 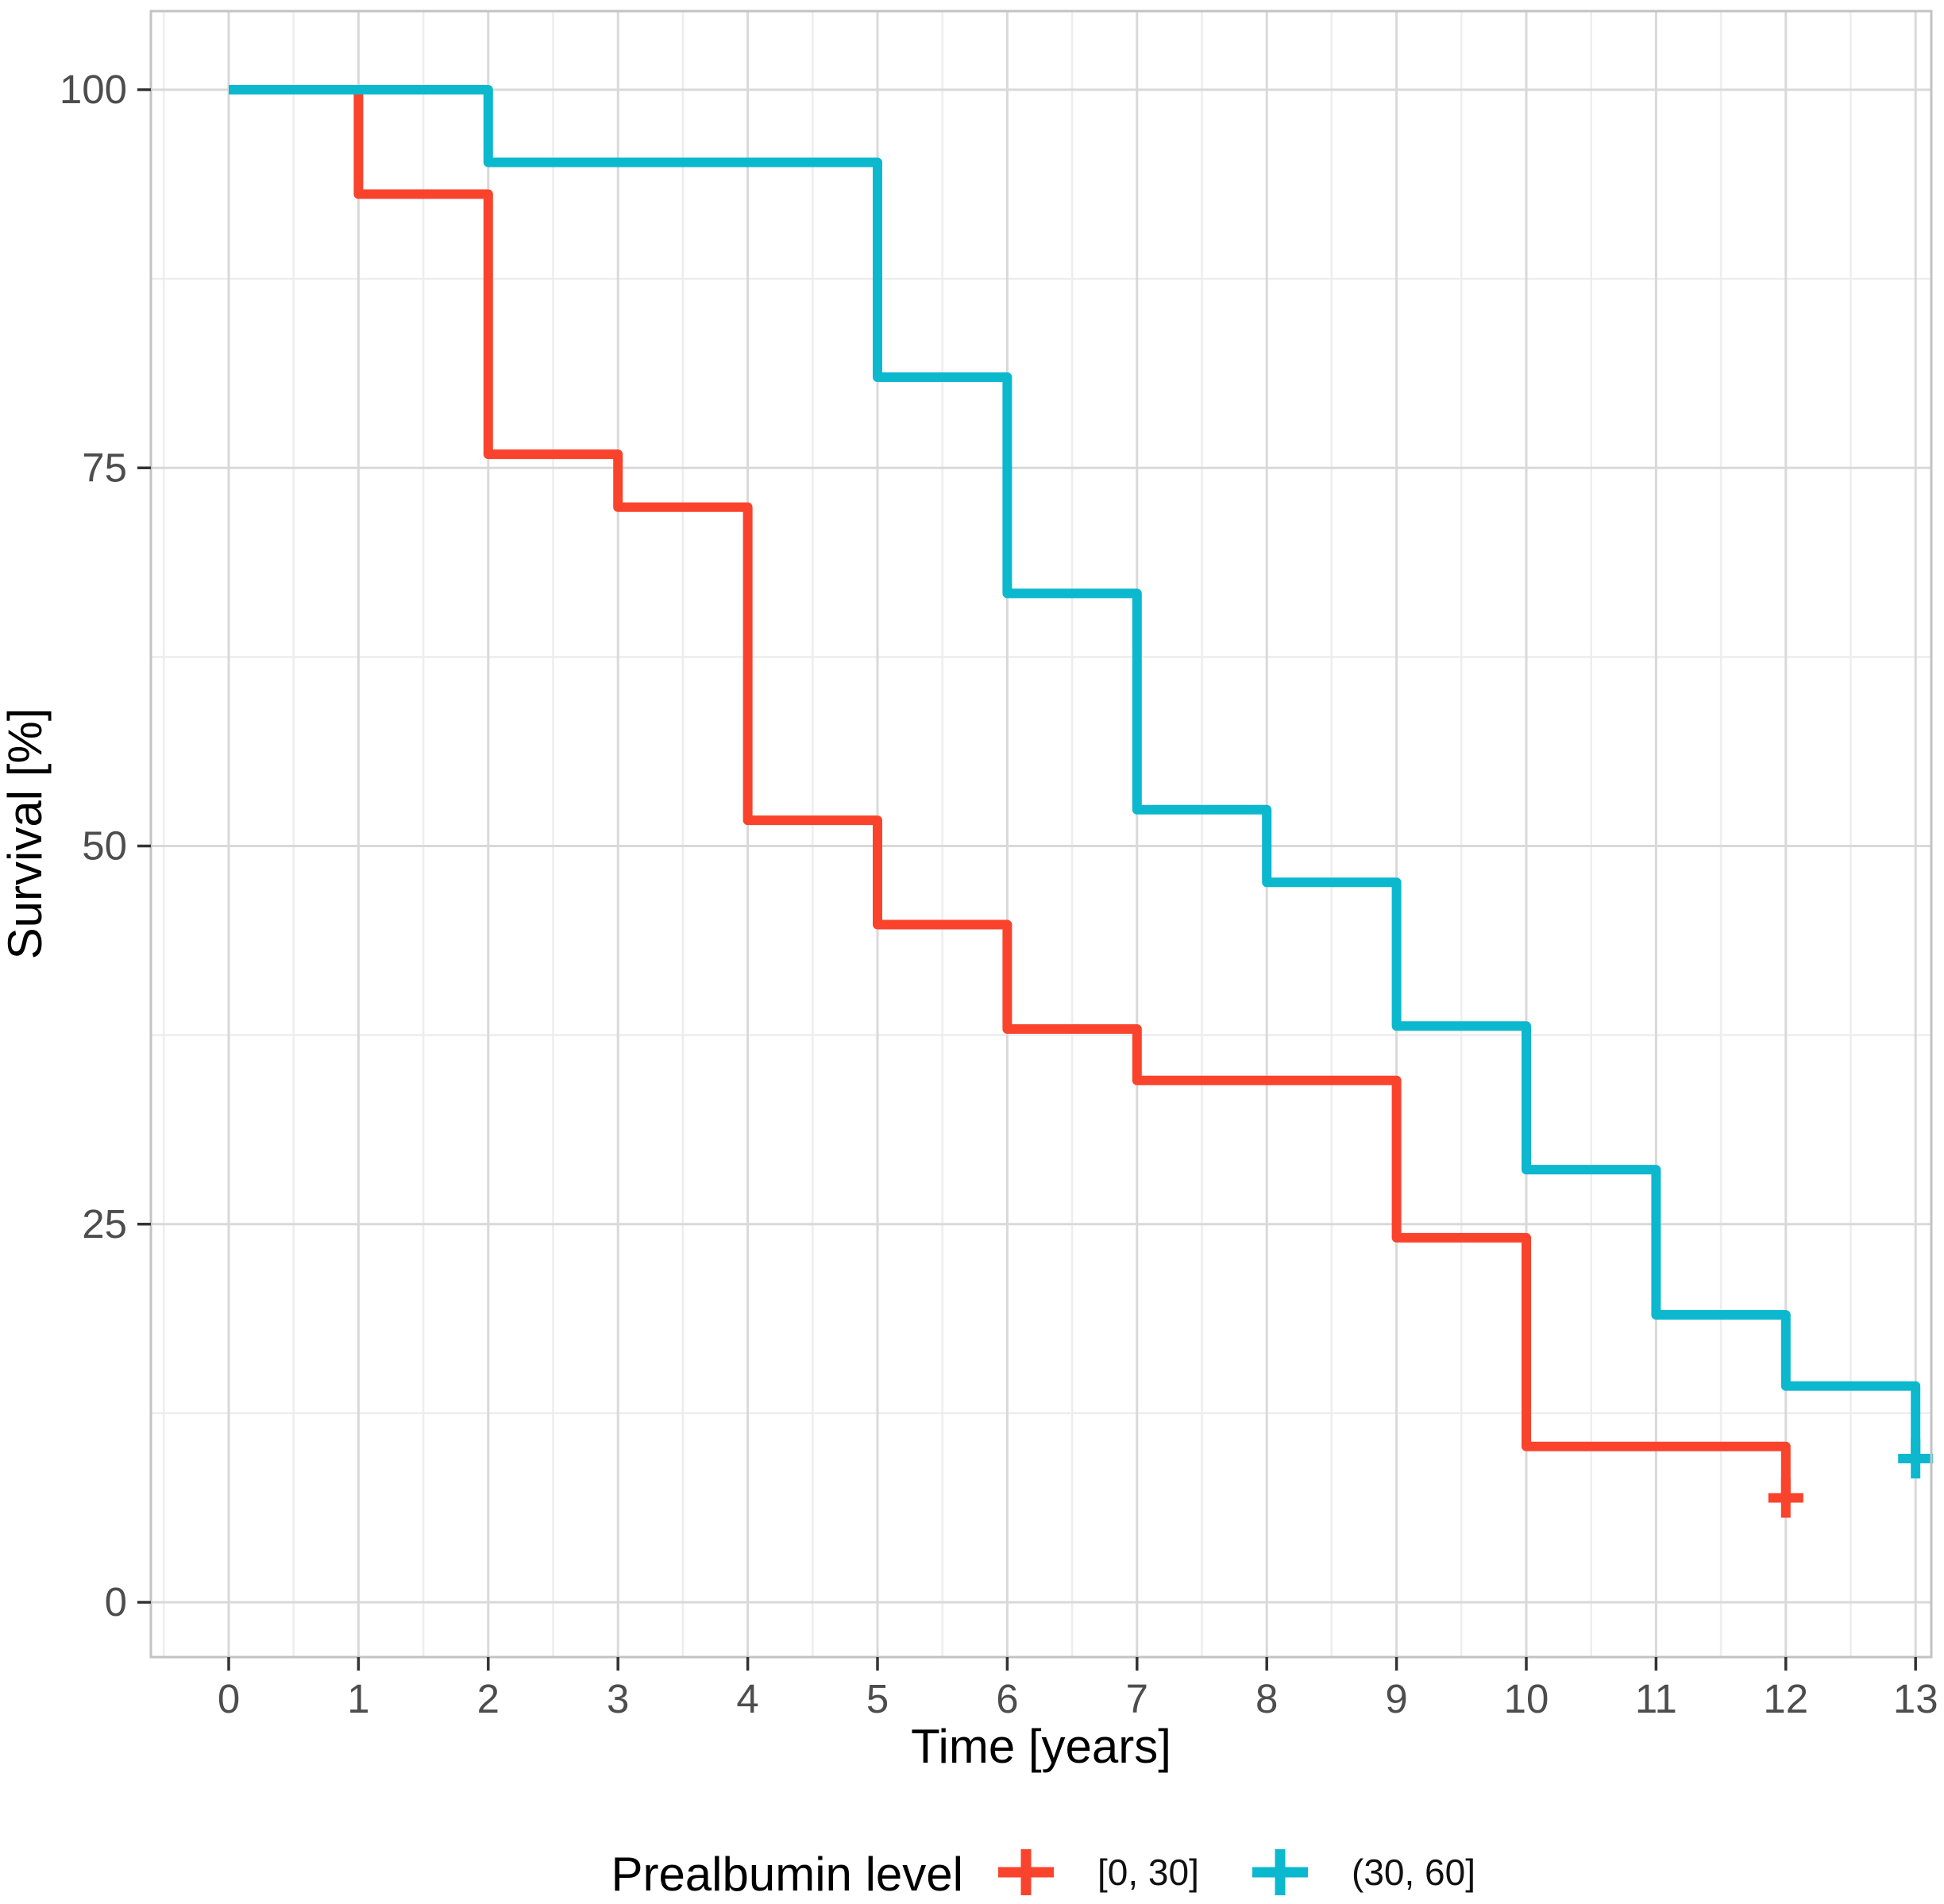 I want to click on y-tick-label: 100, so click(x=93, y=89).